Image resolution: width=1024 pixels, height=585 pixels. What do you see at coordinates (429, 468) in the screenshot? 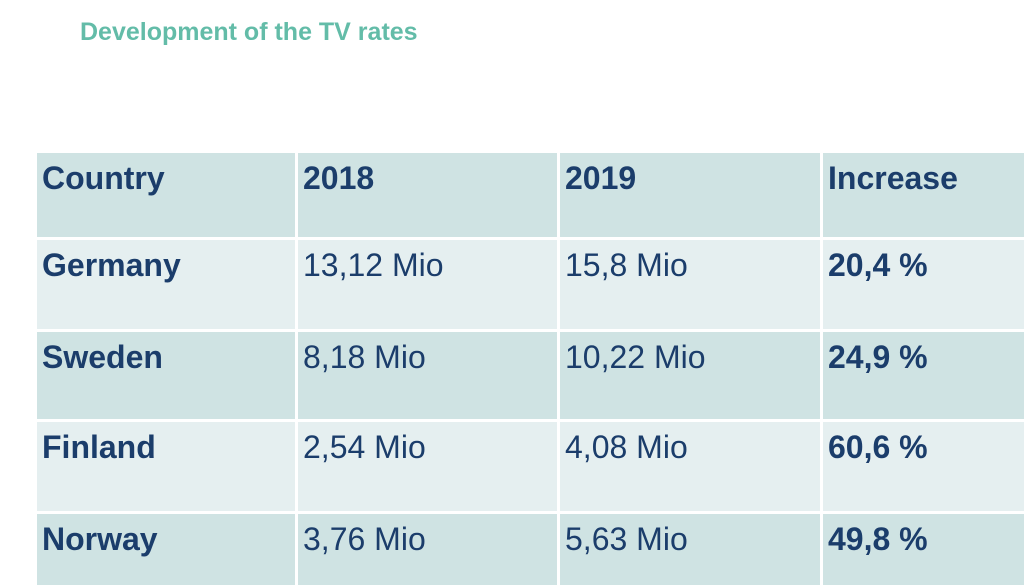
I see `value-cell: 2,54 Mio` at bounding box center [429, 468].